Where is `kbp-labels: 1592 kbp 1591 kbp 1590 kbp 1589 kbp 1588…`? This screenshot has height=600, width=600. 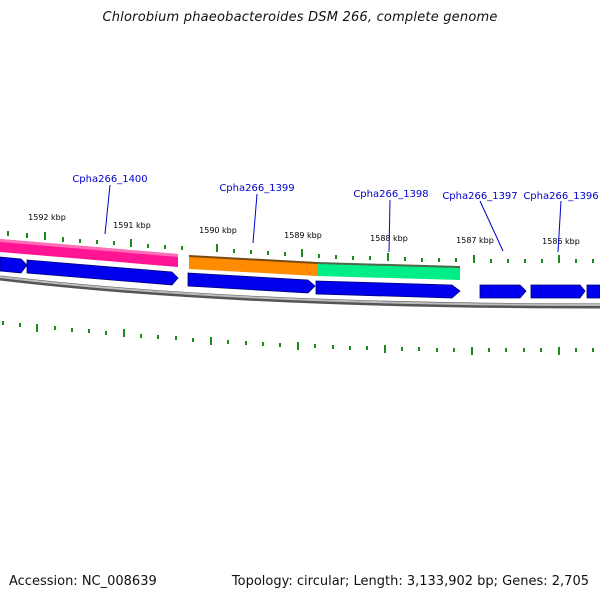
kbp-labels: 1592 kbp 1591 kbp 1590 kbp 1589 kbp 1588… is located at coordinates (304, 229).